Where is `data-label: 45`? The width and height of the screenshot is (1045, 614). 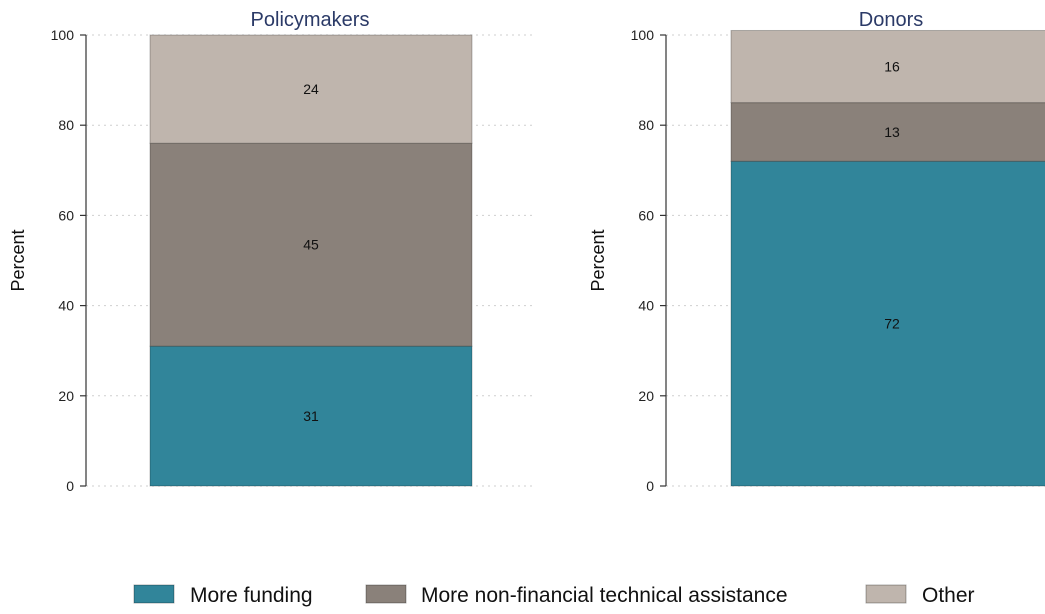 data-label: 45 is located at coordinates (311, 245).